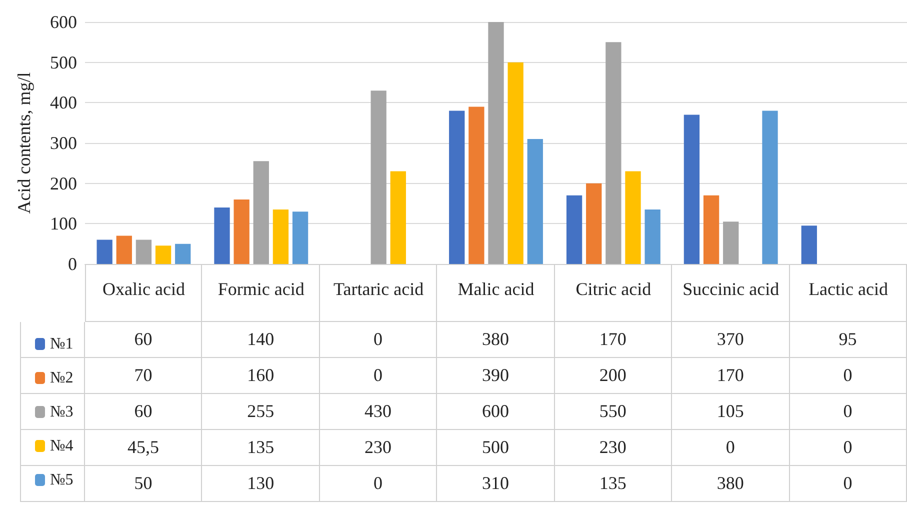 This screenshot has height=512, width=907. Describe the element at coordinates (496, 376) in the screenshot. I see `data-label: 390` at that location.